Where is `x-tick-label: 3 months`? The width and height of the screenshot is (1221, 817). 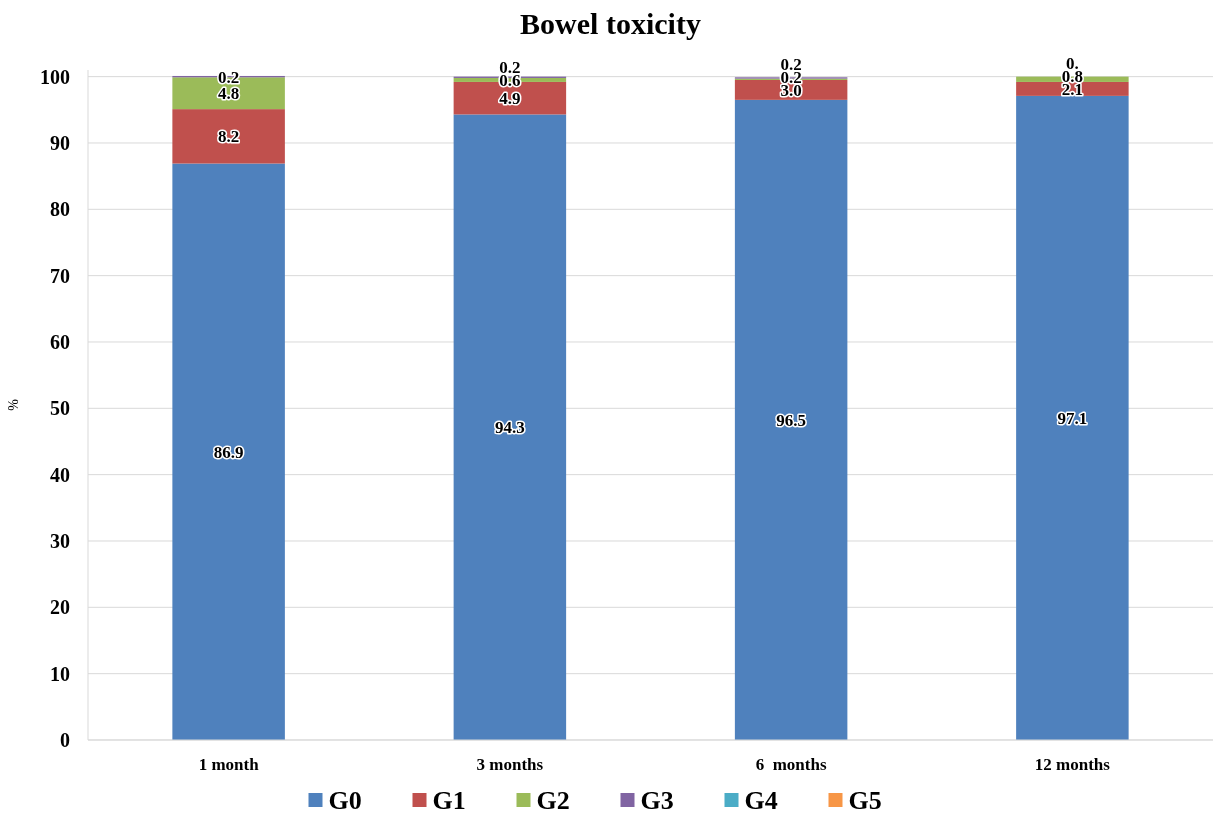
x-tick-label: 3 months is located at coordinates (510, 764).